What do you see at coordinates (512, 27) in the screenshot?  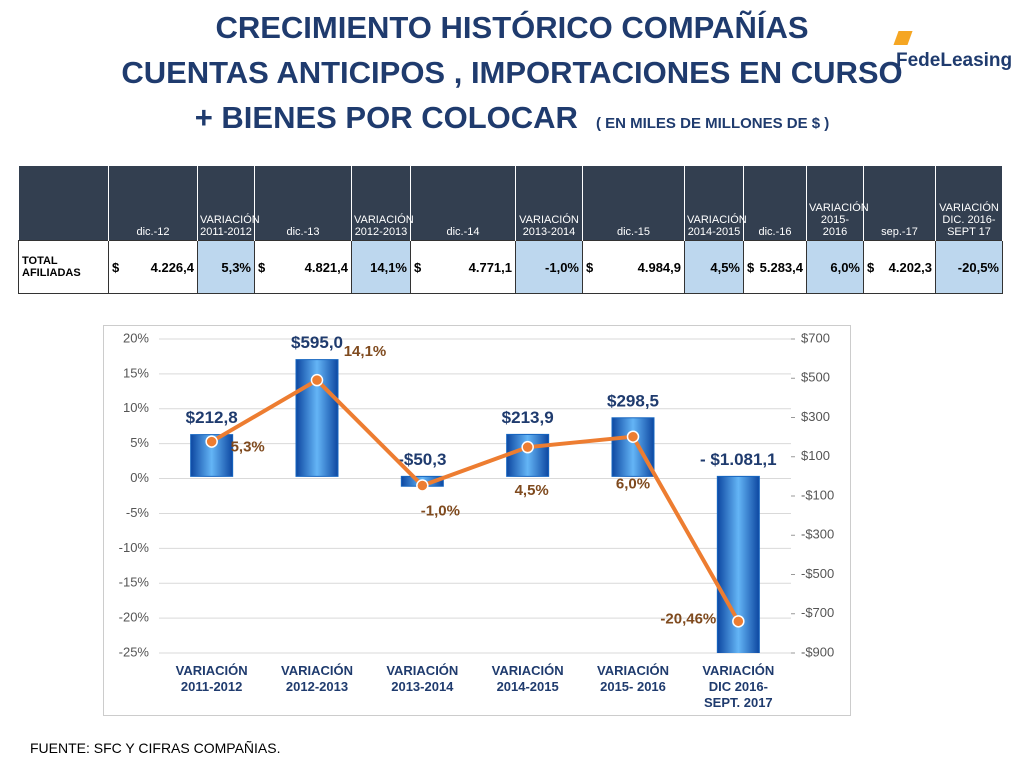 I see `title-line: CRECIMIENTO HISTÓRICO COMPAÑÍAS` at bounding box center [512, 27].